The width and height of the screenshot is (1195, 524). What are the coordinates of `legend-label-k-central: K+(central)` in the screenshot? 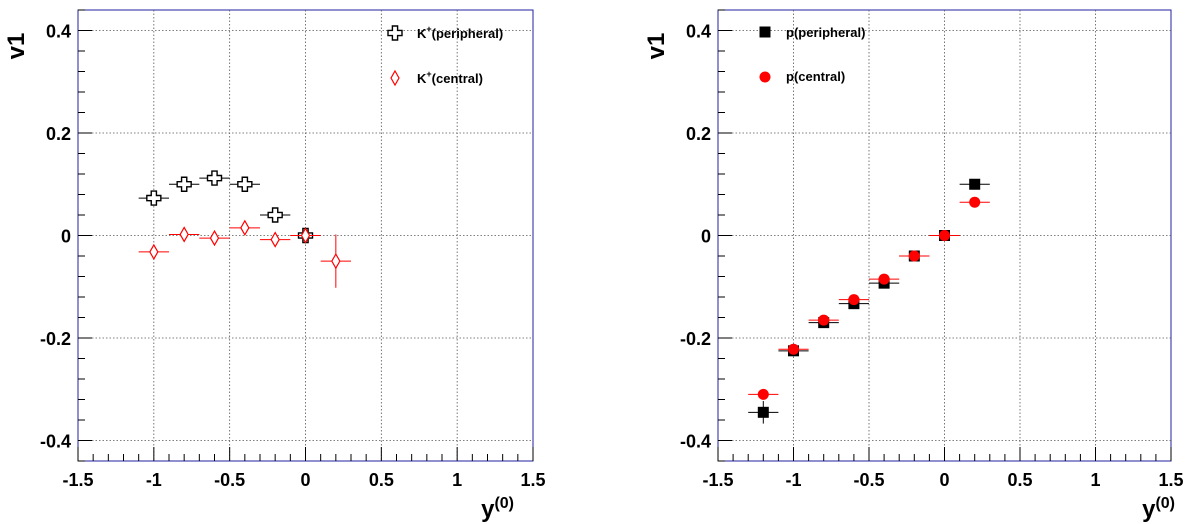 It's located at (450, 77).